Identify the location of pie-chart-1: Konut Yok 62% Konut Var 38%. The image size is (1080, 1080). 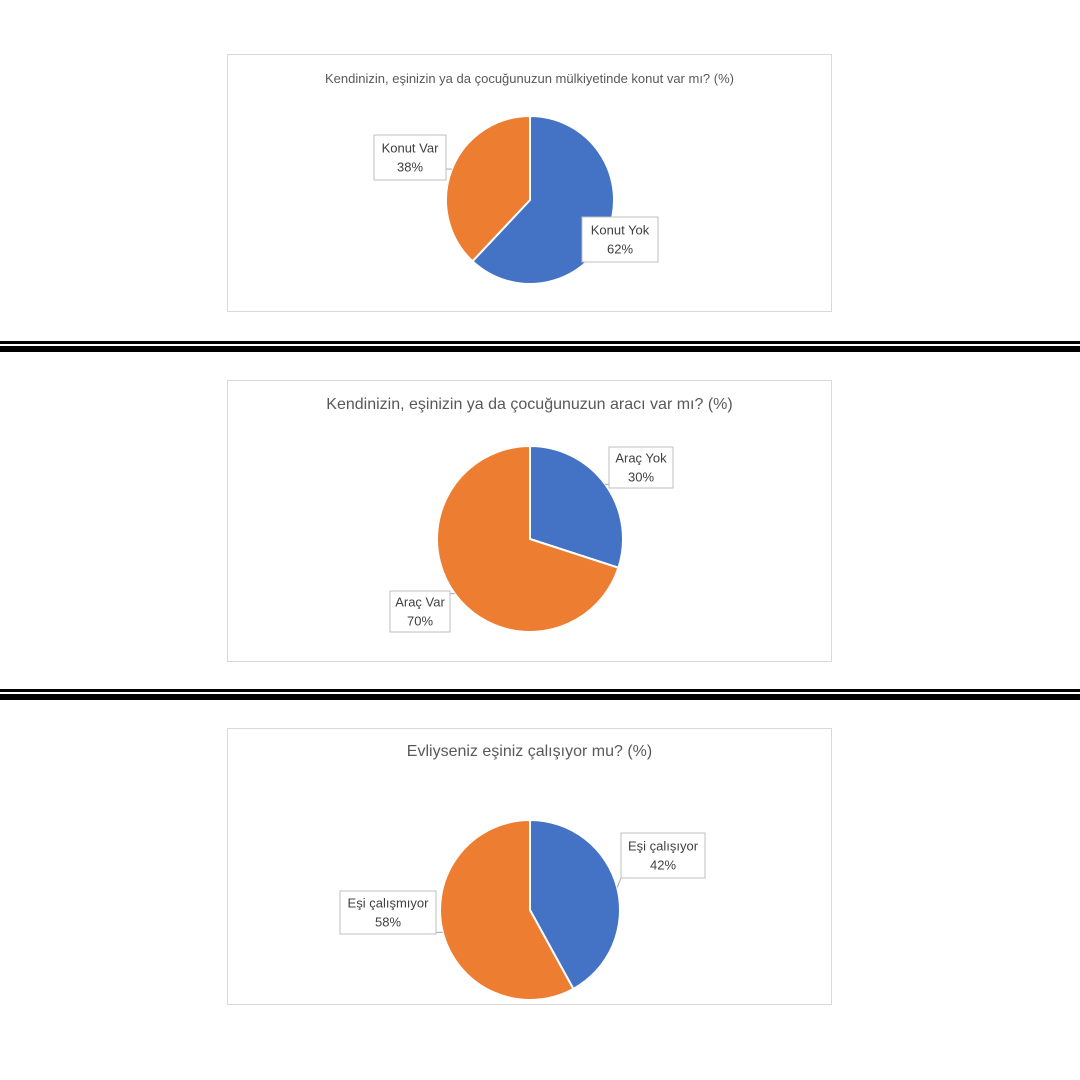
(516, 199).